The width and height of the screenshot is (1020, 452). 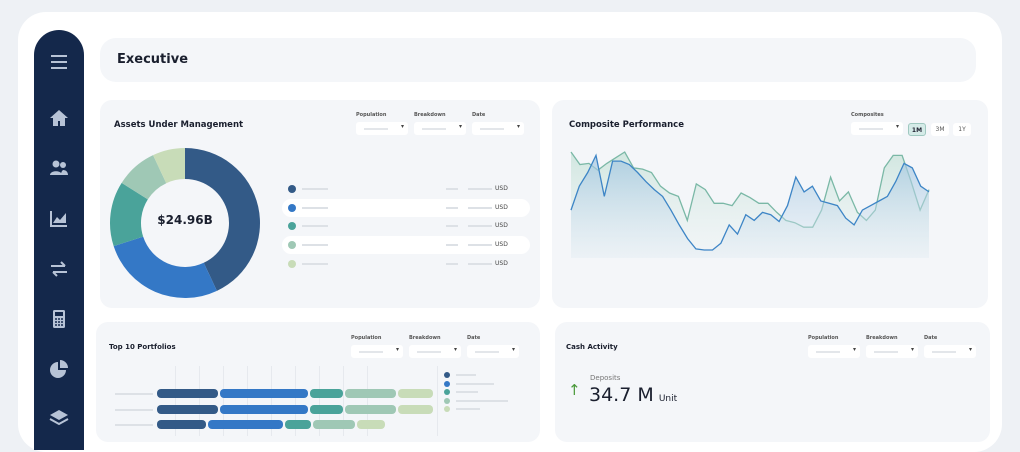 I want to click on aum-donut-chart, so click(x=185, y=223).